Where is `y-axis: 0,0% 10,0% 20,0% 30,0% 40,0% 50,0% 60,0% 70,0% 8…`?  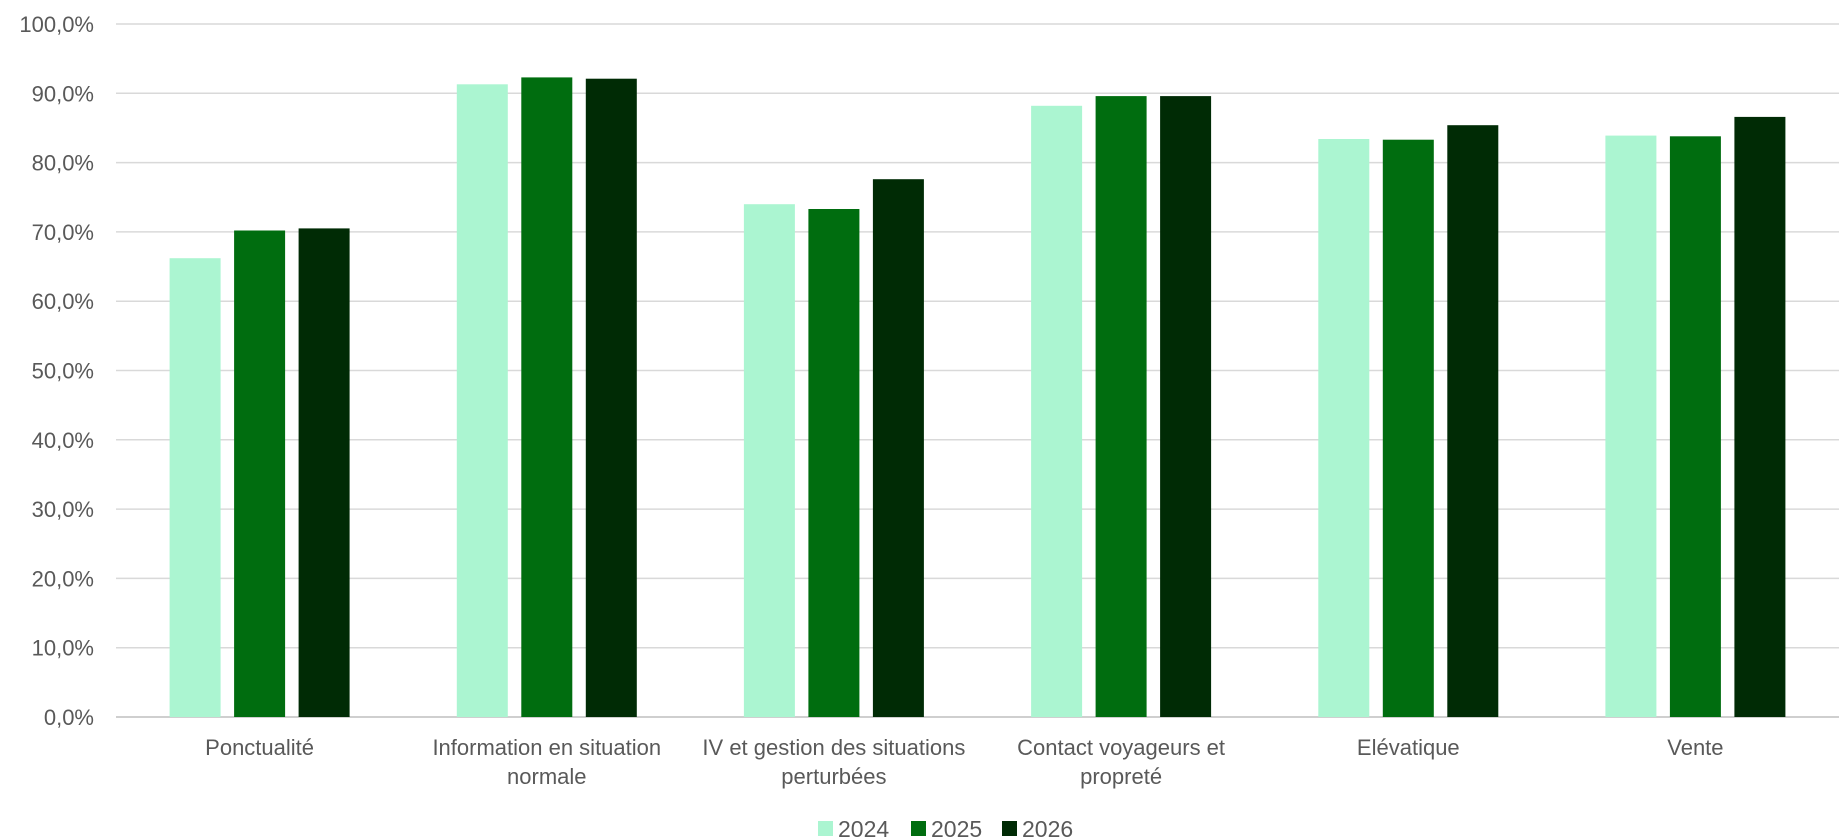
y-axis: 0,0% 10,0% 20,0% 30,0% 40,0% 50,0% 60,0% 70,0% 8… is located at coordinates (56, 371).